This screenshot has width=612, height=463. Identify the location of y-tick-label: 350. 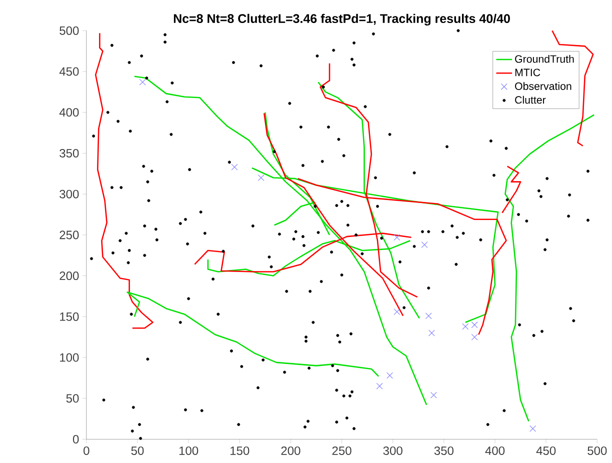
(69, 153).